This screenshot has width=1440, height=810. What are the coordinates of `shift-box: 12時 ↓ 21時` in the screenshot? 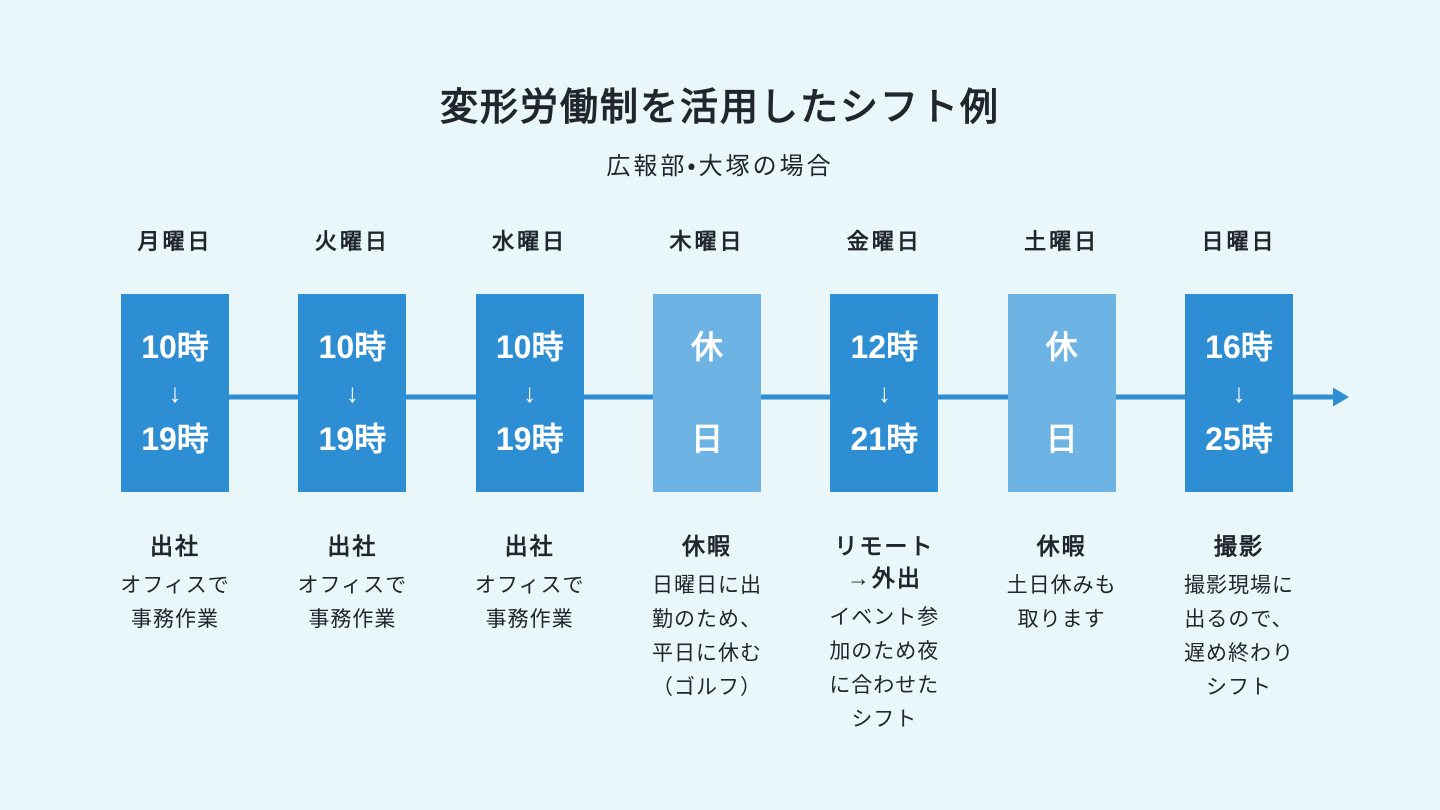 It's located at (884, 393).